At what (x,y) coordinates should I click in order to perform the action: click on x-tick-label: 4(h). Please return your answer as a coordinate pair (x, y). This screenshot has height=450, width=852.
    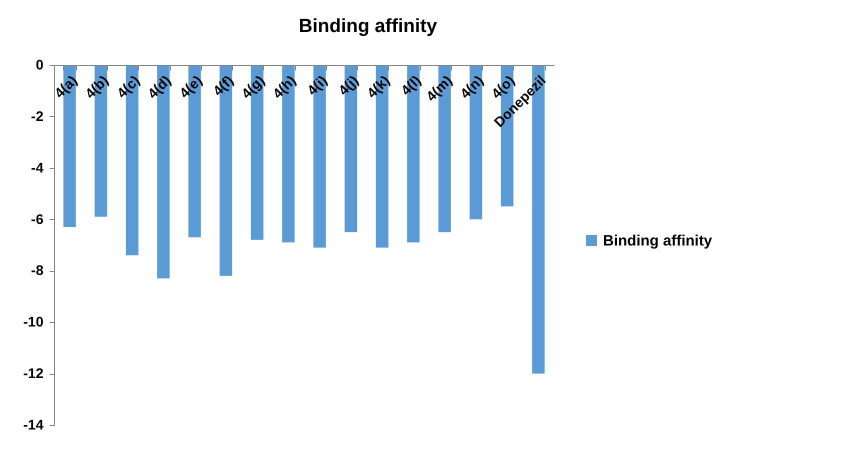
    Looking at the image, I should click on (284, 87).